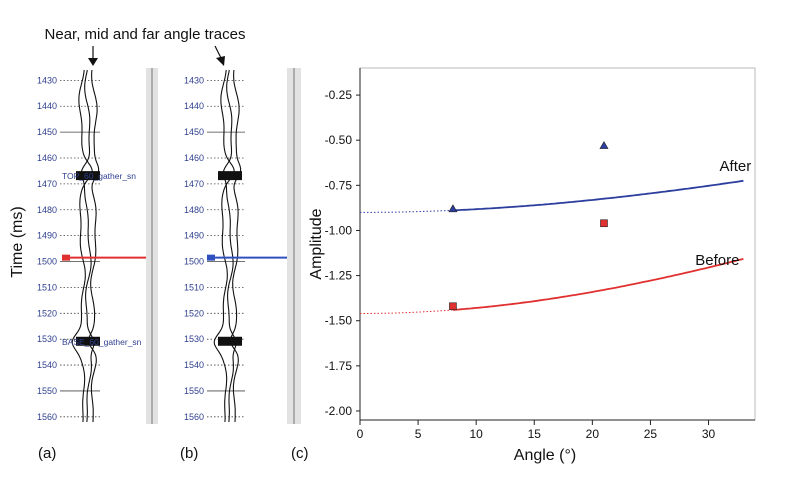 This screenshot has width=800, height=497. Describe the element at coordinates (189, 453) in the screenshot. I see `panel-label-b: (b)` at that location.